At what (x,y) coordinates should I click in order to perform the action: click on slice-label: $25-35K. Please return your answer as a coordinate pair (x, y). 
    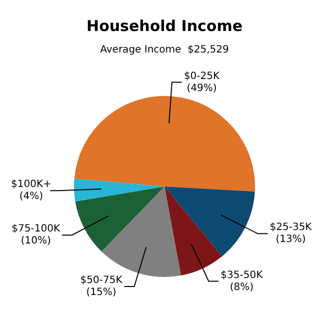
    Looking at the image, I should click on (291, 228).